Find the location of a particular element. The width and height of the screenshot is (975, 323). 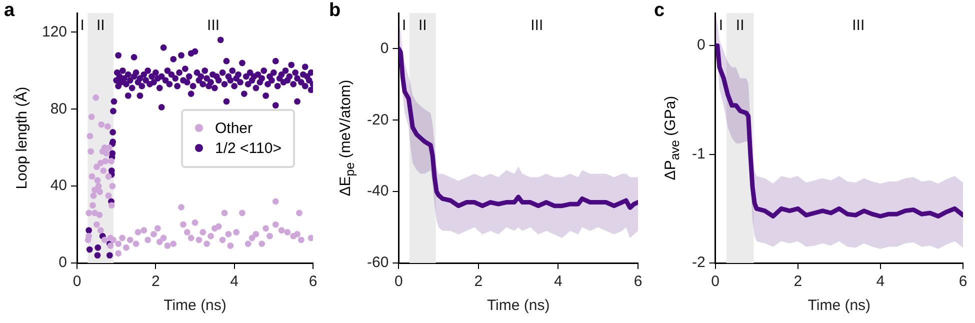

y-axis-title: Loop length (Å) is located at coordinates (22, 138).